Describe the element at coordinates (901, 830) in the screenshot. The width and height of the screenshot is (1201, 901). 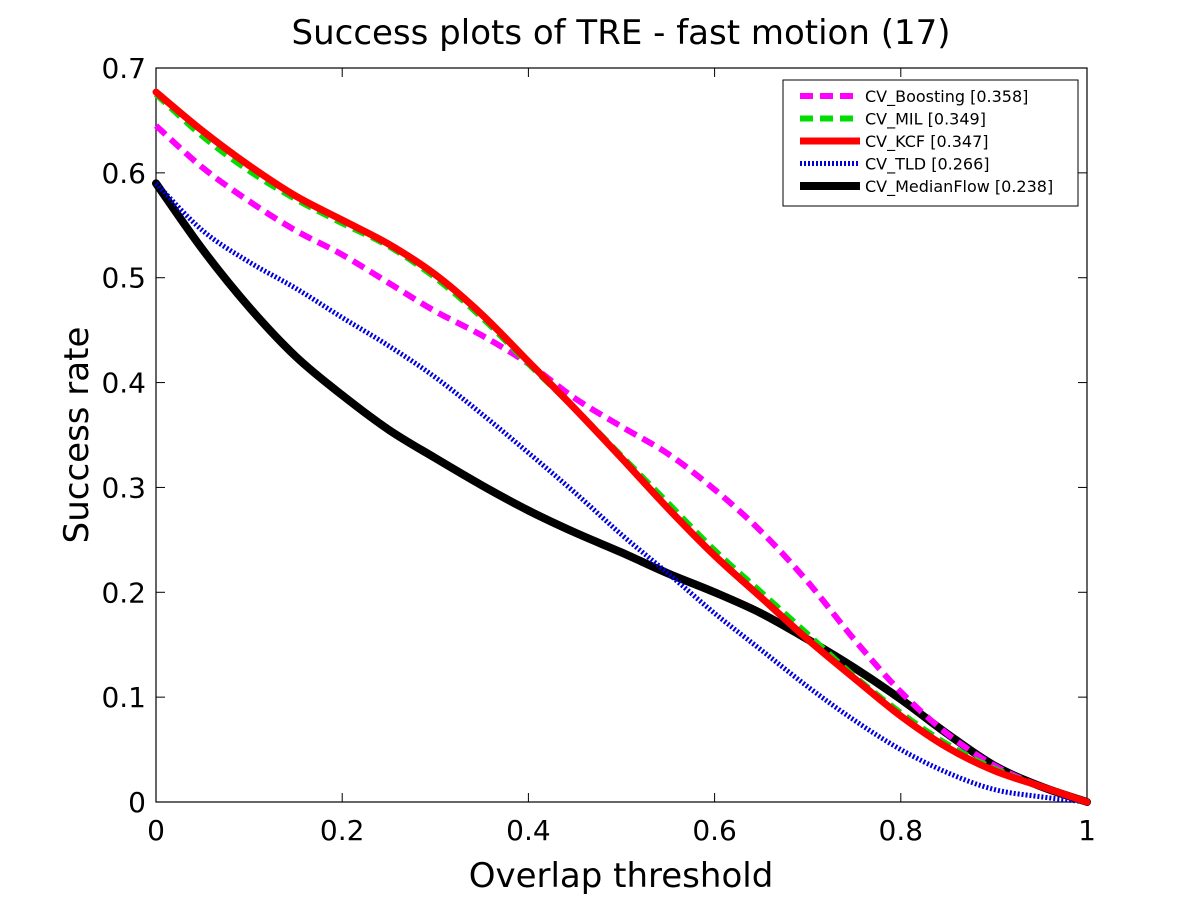
I see `x-tick-label: 0.8` at that location.